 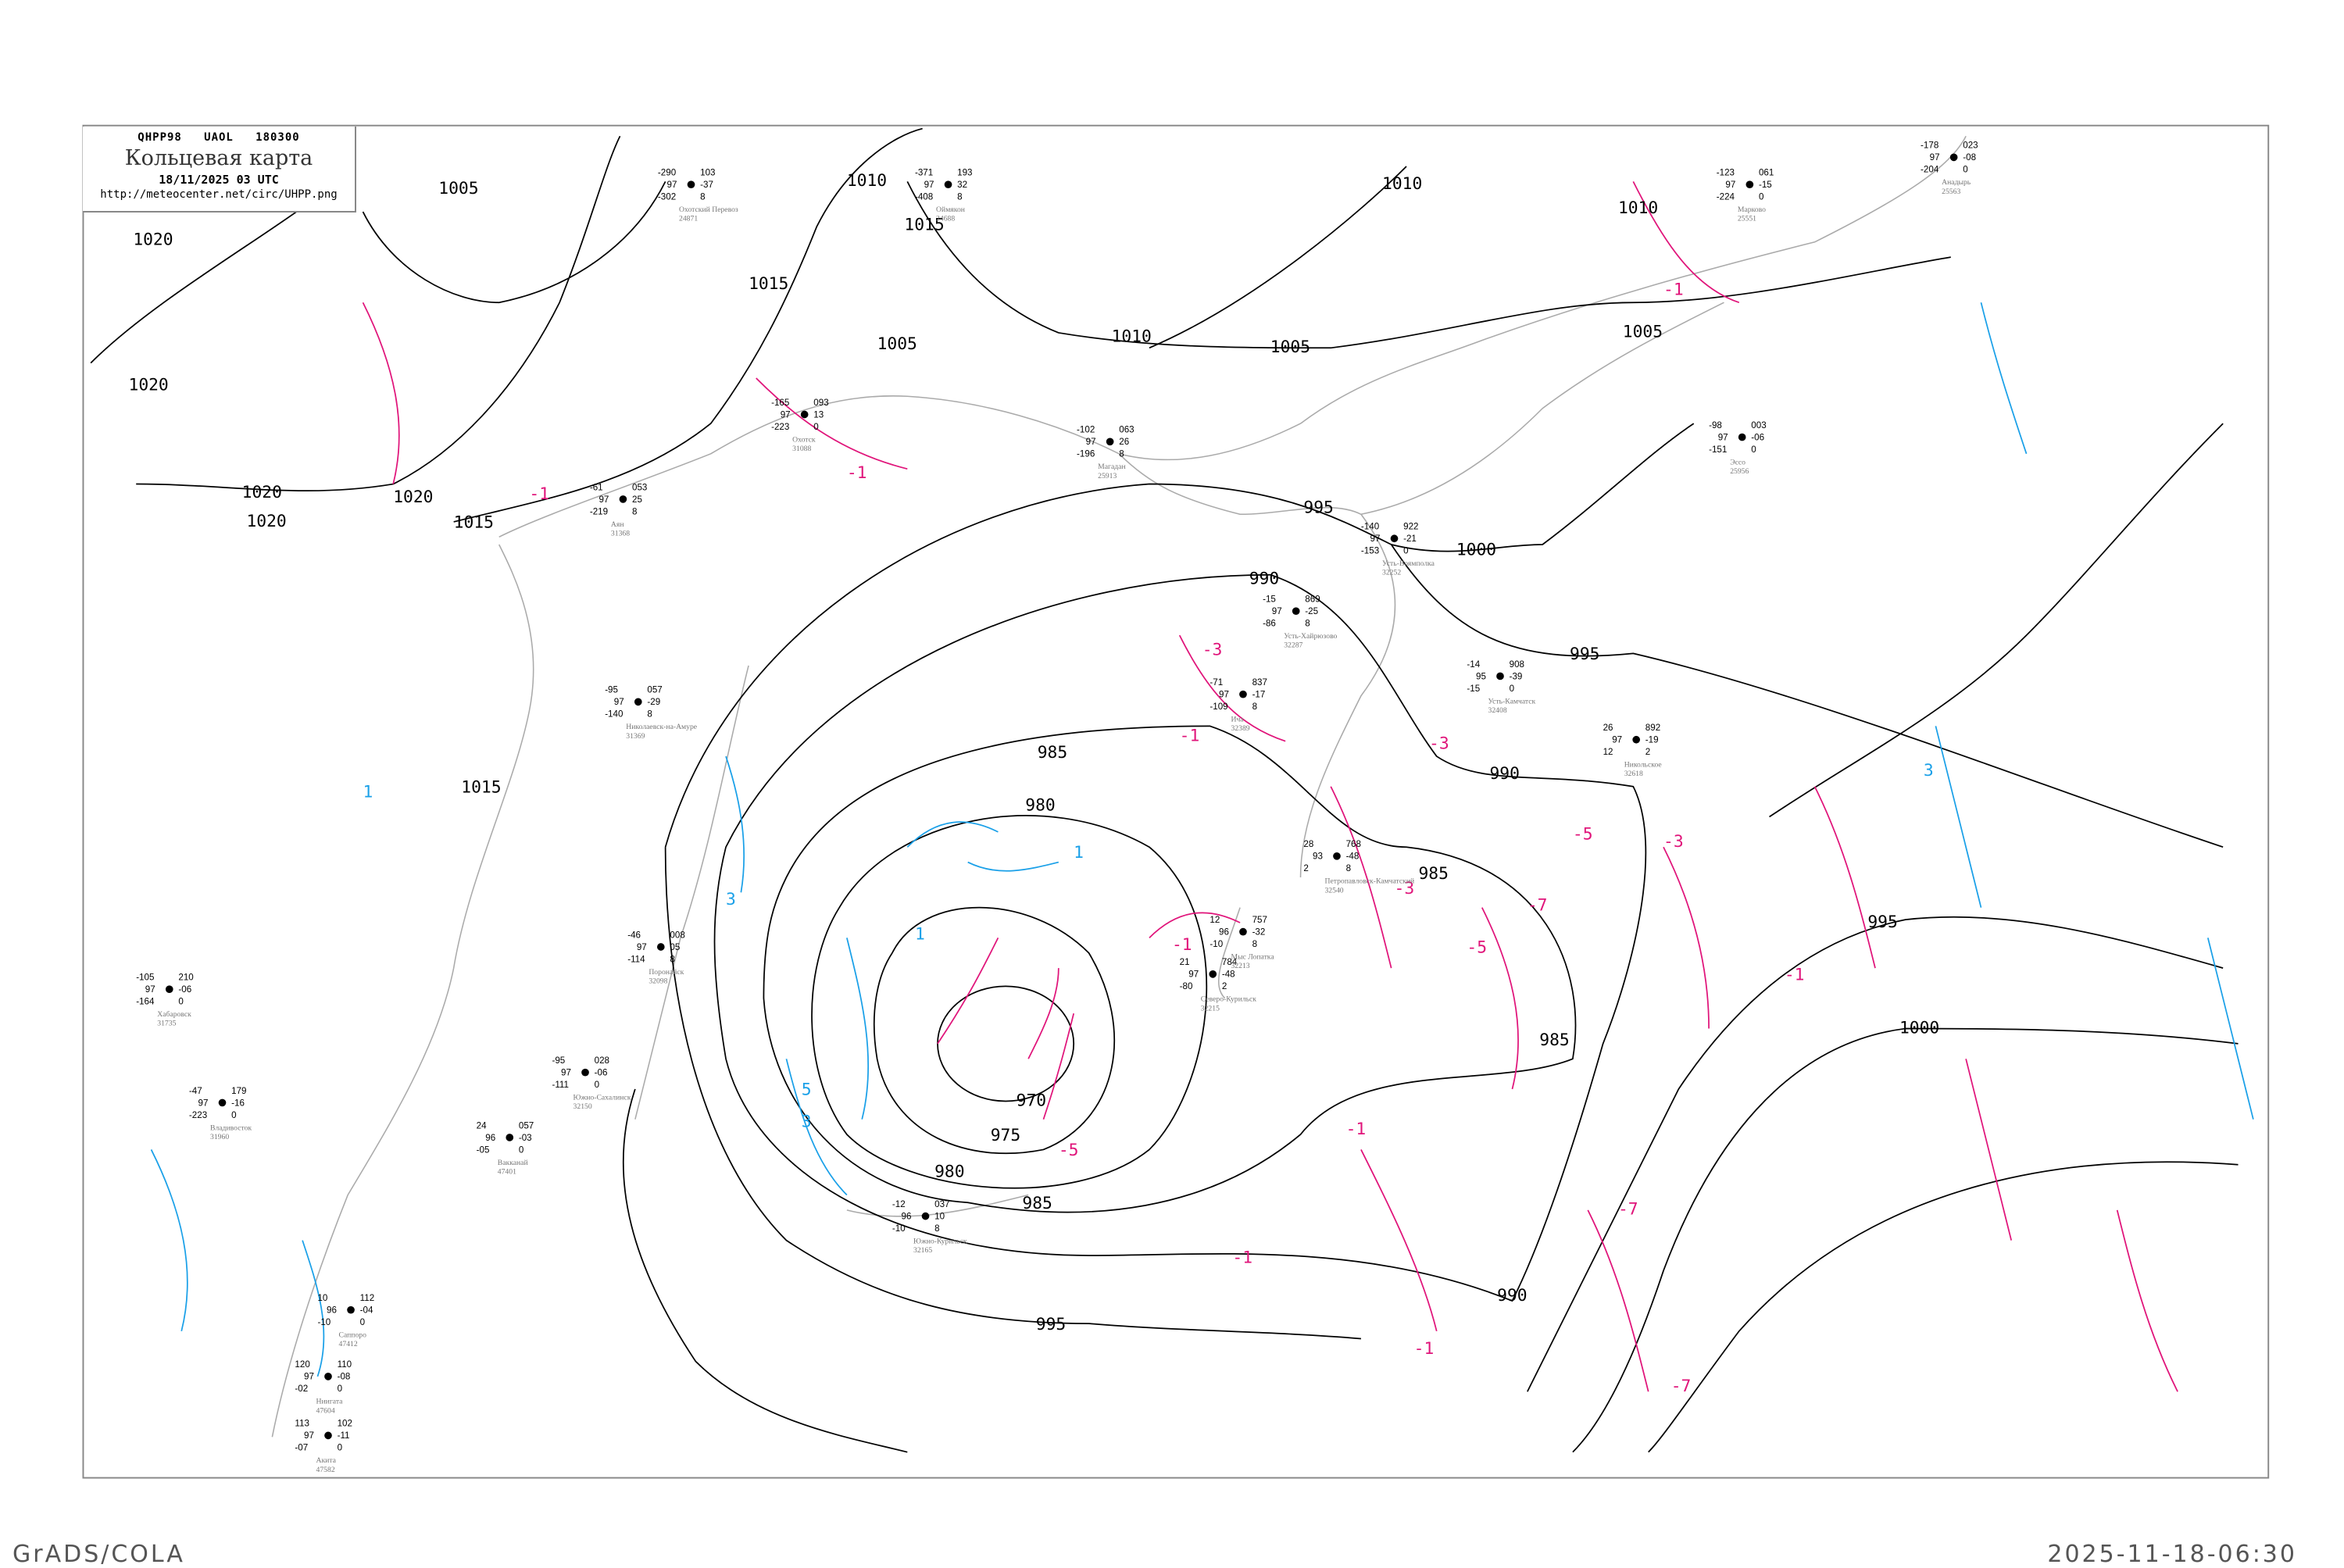 What do you see at coordinates (677, 935) in the screenshot?
I see `station-pressure: 008` at bounding box center [677, 935].